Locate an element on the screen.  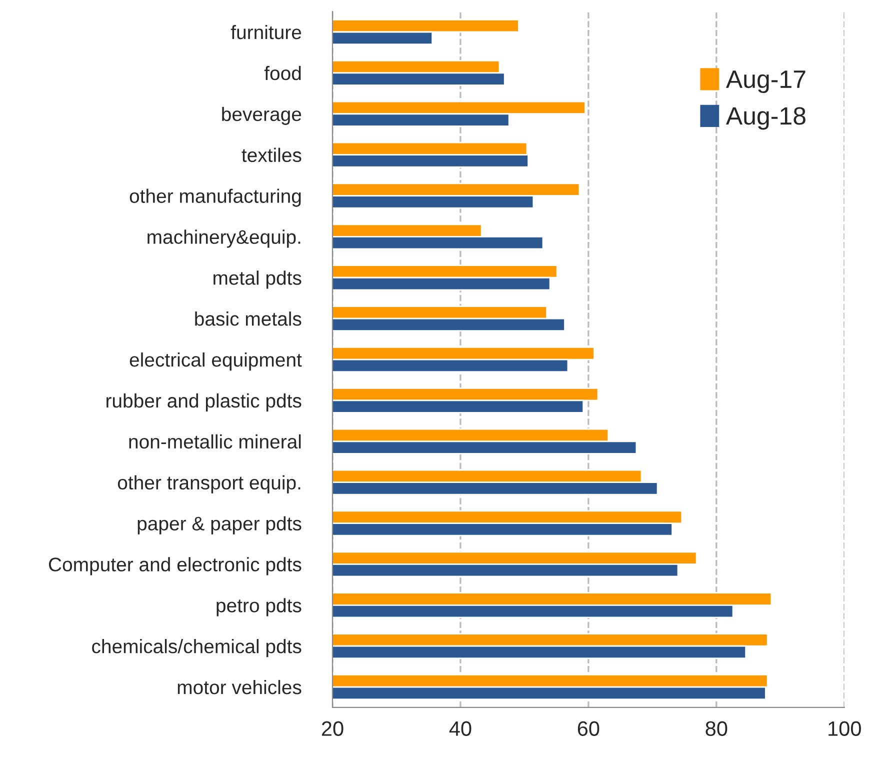
y-tick-label: other manufacturing is located at coordinates (215, 197).